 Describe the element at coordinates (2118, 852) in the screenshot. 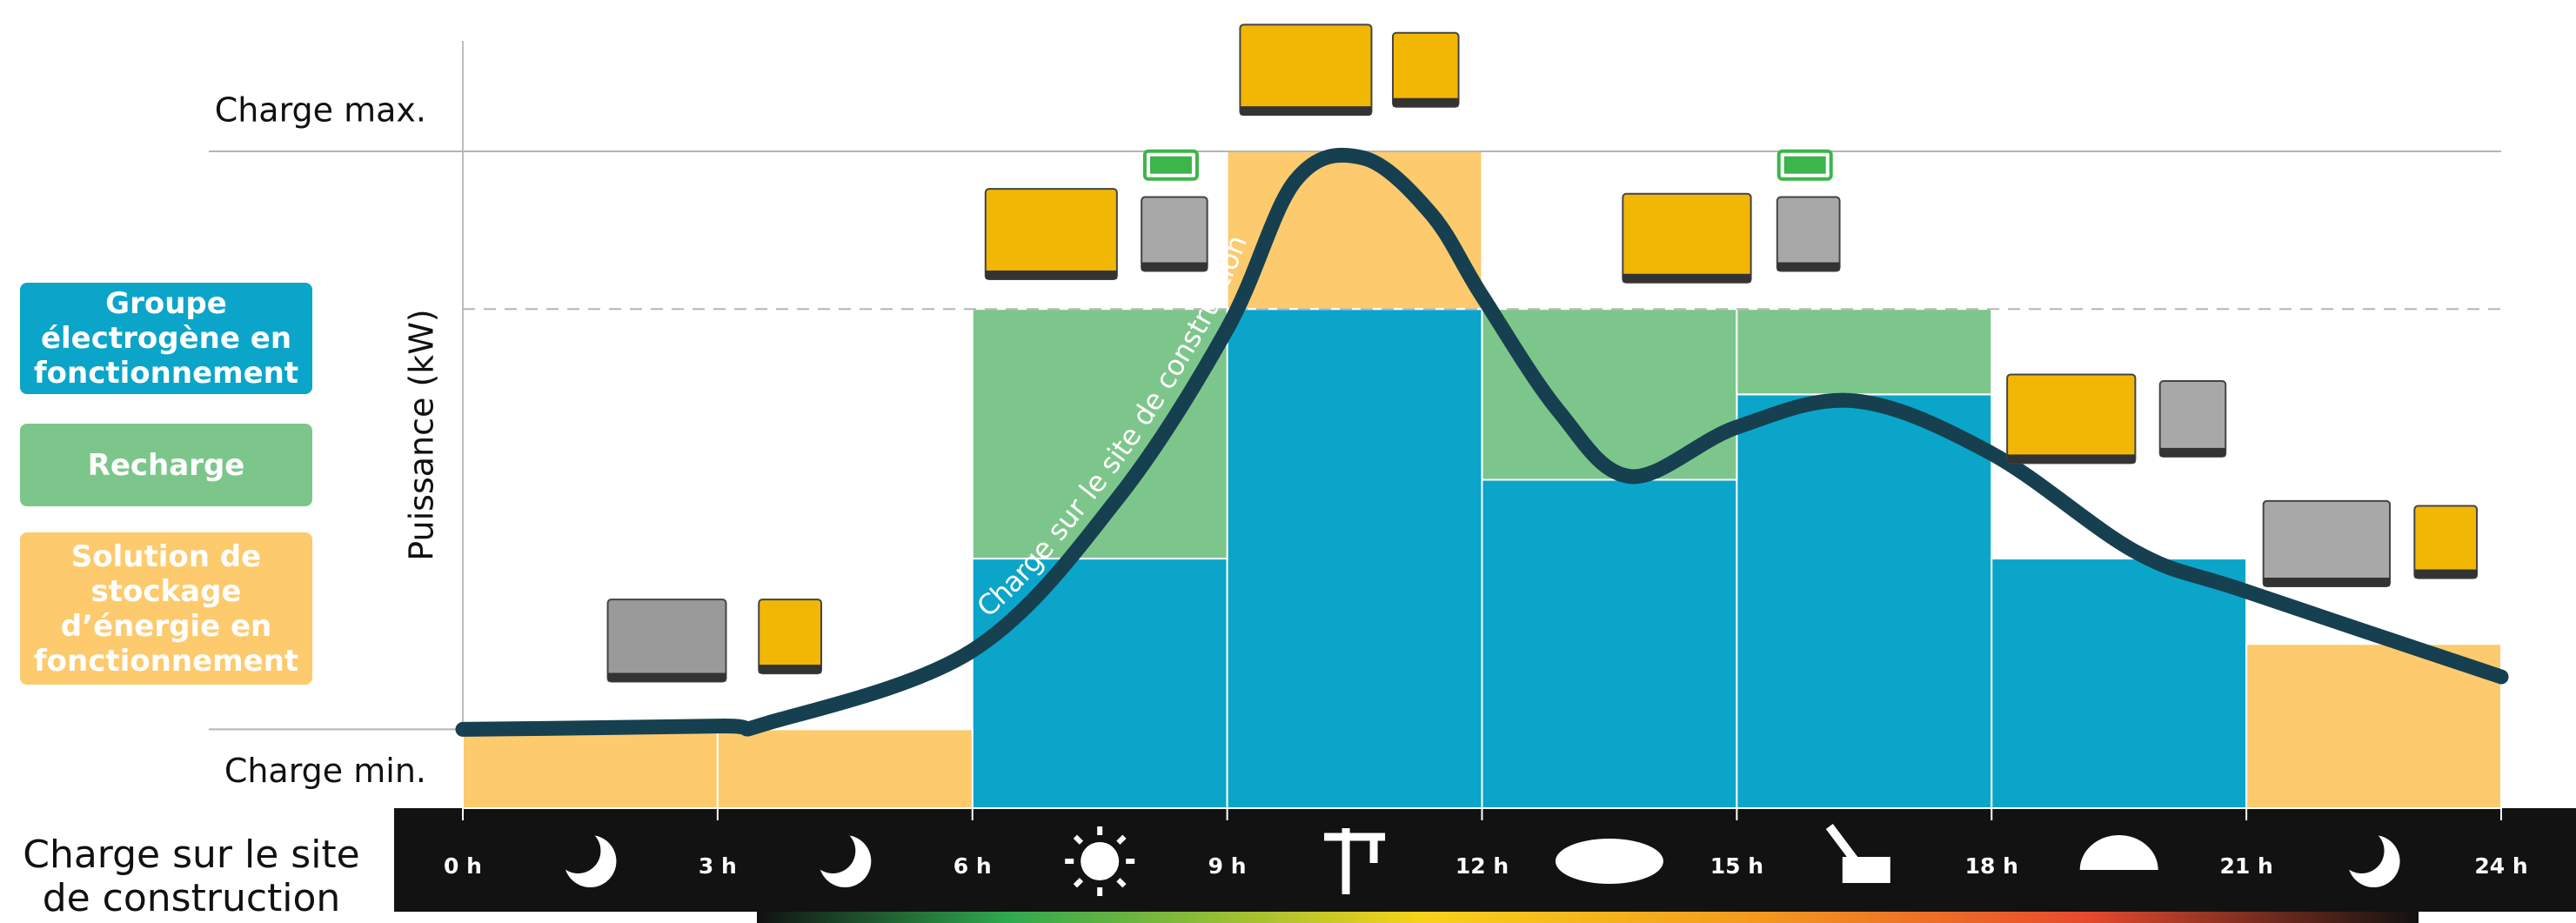

I see `sunset-icon` at that location.